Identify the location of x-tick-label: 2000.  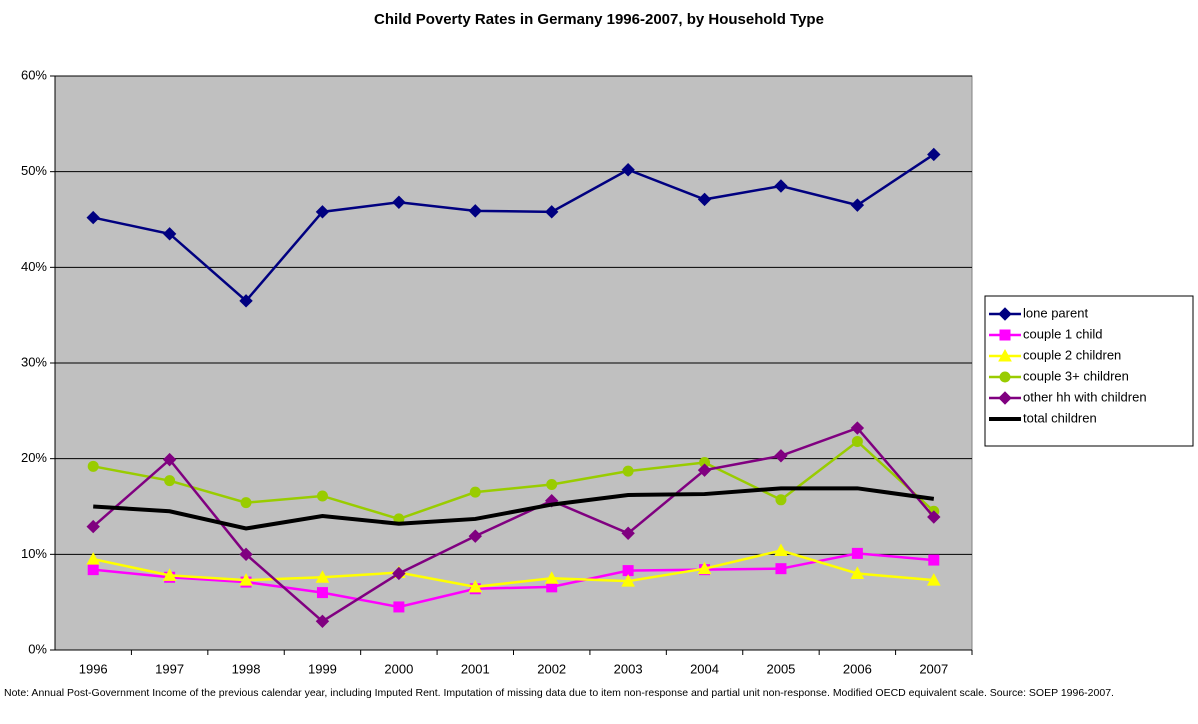
(398, 668).